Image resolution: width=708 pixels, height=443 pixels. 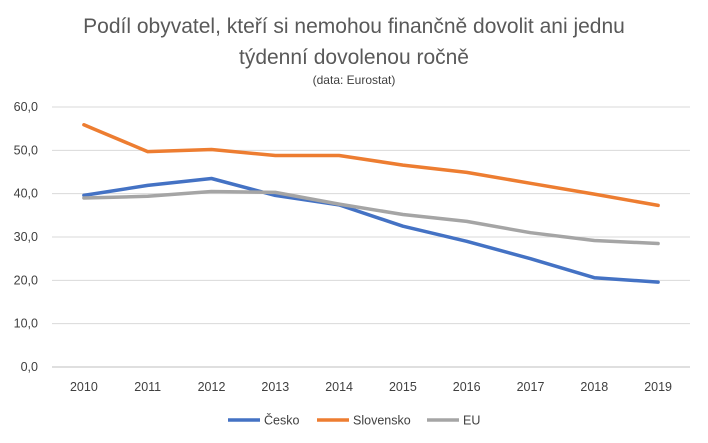 I want to click on x-tick-label: 2015, so click(x=403, y=387).